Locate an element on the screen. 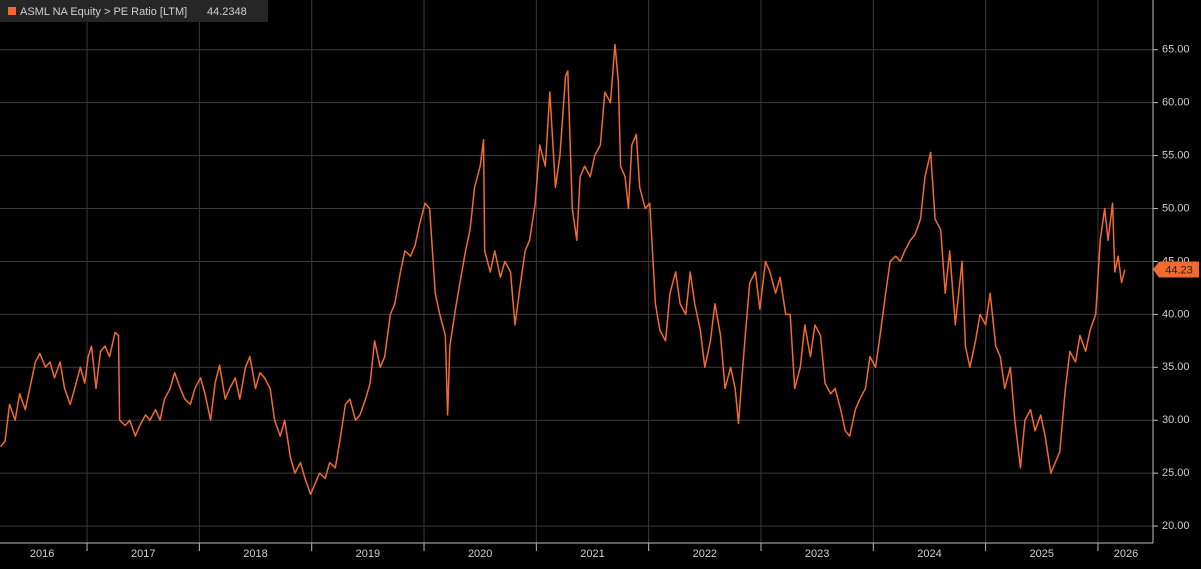 Image resolution: width=1201 pixels, height=569 pixels. legend-box is located at coordinates (134, 11).